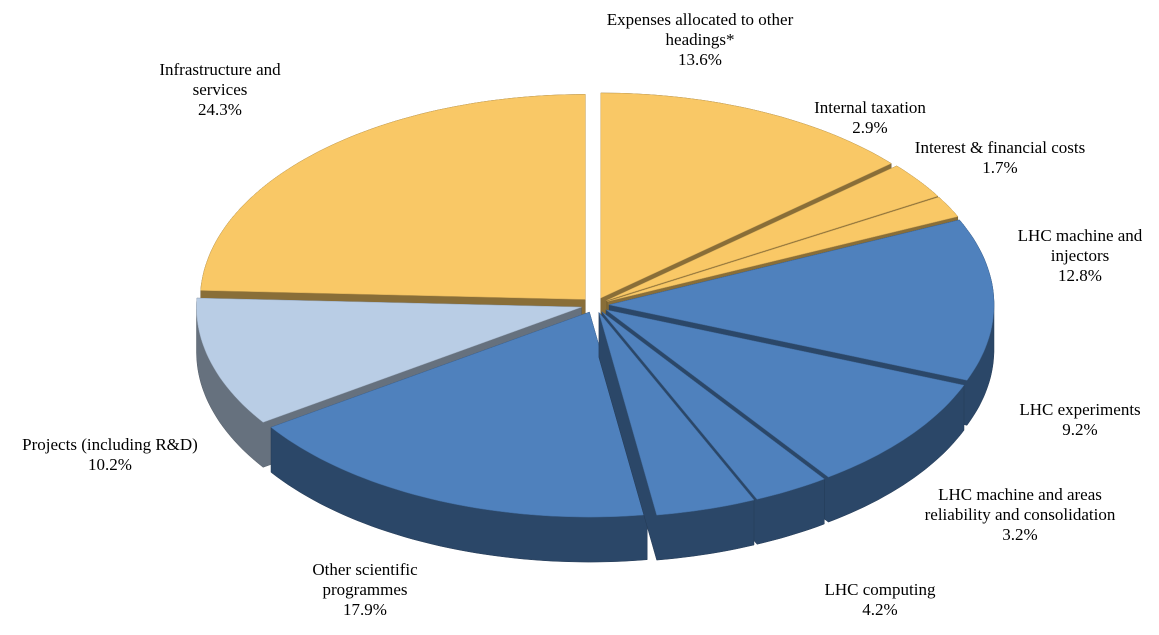 The width and height of the screenshot is (1159, 635). Describe the element at coordinates (365, 609) in the screenshot. I see `value-label: 17.9%` at that location.